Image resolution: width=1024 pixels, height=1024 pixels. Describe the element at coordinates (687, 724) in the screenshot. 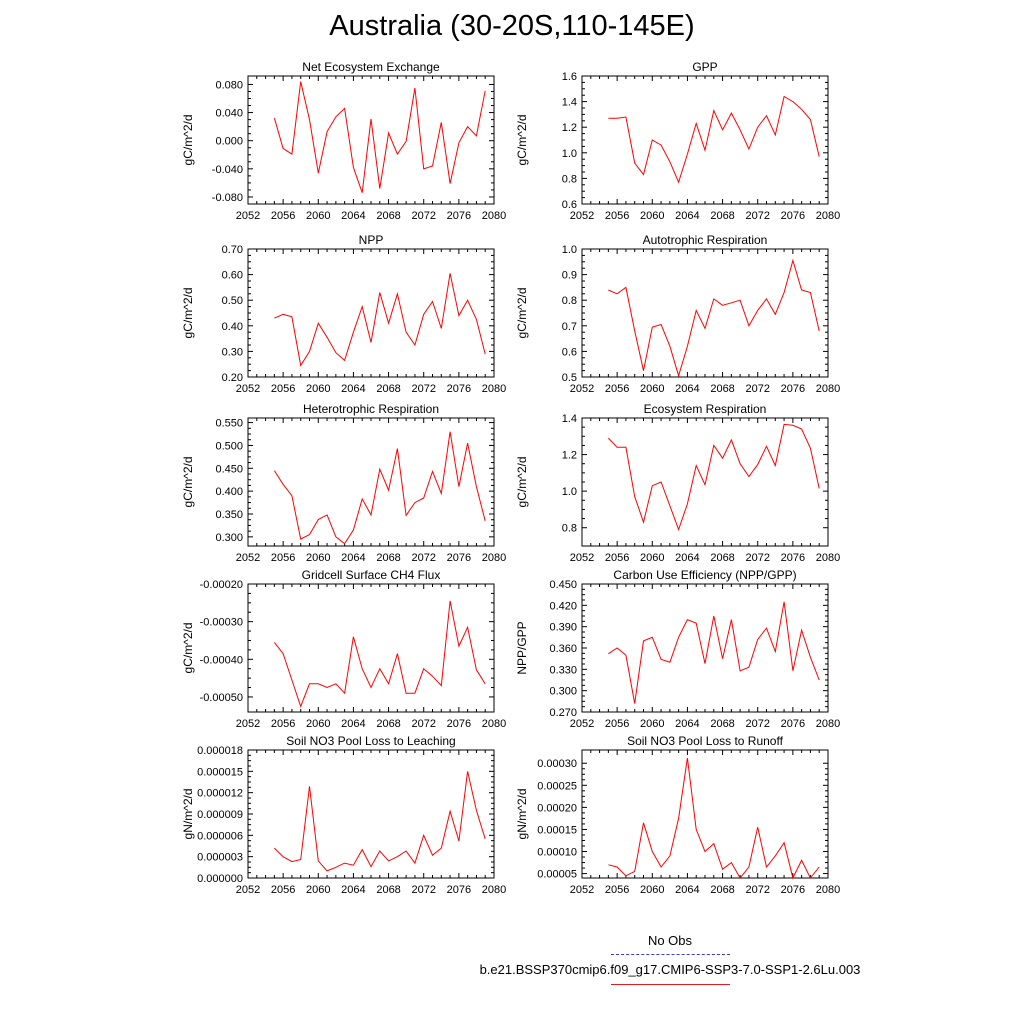

I see `panel-8-xtick-label: 2064` at that location.